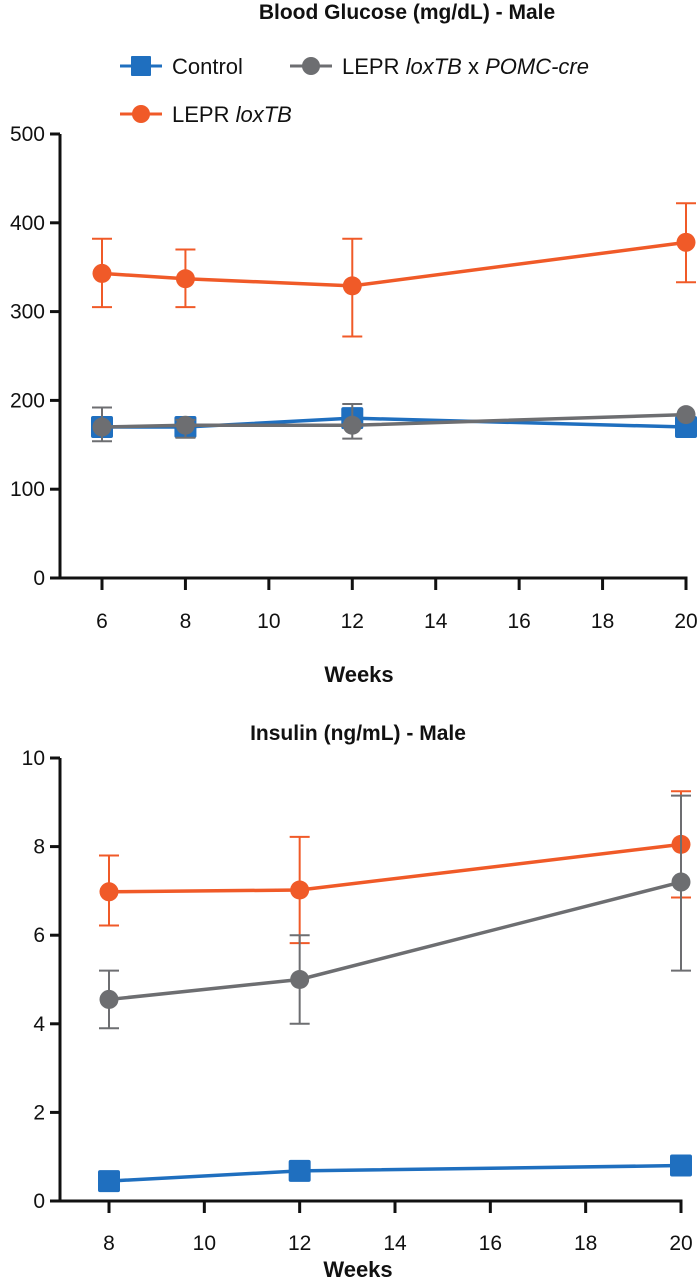 This screenshot has height=1280, width=700. Describe the element at coordinates (358, 674) in the screenshot. I see `glucose-x-axis-label: Weeks` at that location.